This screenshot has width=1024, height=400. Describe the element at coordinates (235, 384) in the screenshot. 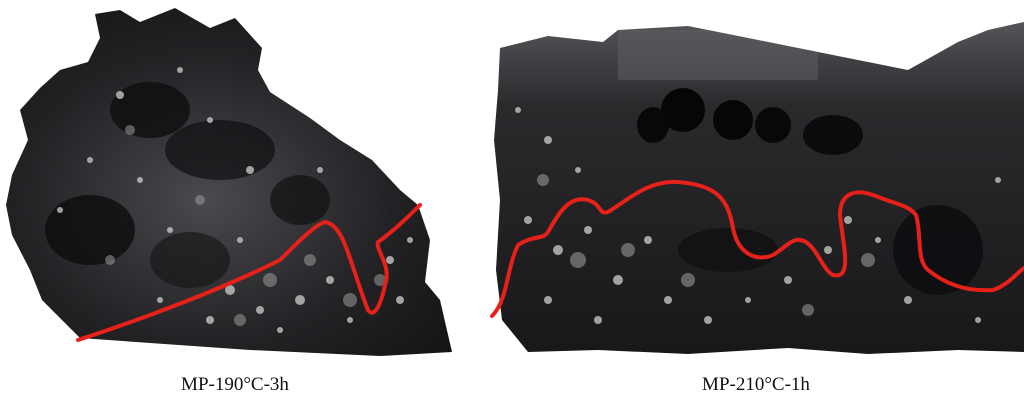

I see `caption-left: MP-190°C-3h` at that location.